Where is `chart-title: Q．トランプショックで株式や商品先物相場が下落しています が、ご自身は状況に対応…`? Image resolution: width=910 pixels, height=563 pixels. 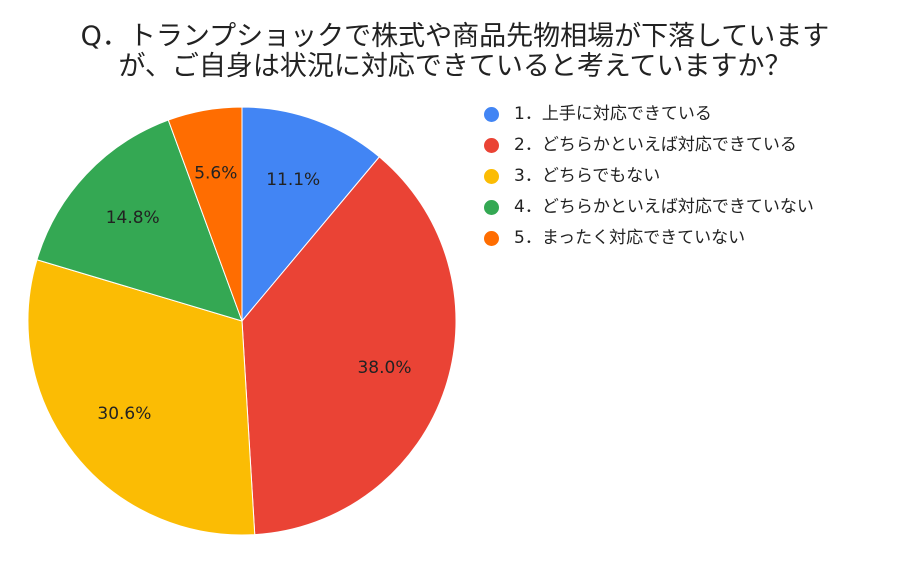
chart-title: Q．トランプショックで株式や商品先物相場が下落しています が、ご自身は状況に対応… is located at coordinates (455, 52).